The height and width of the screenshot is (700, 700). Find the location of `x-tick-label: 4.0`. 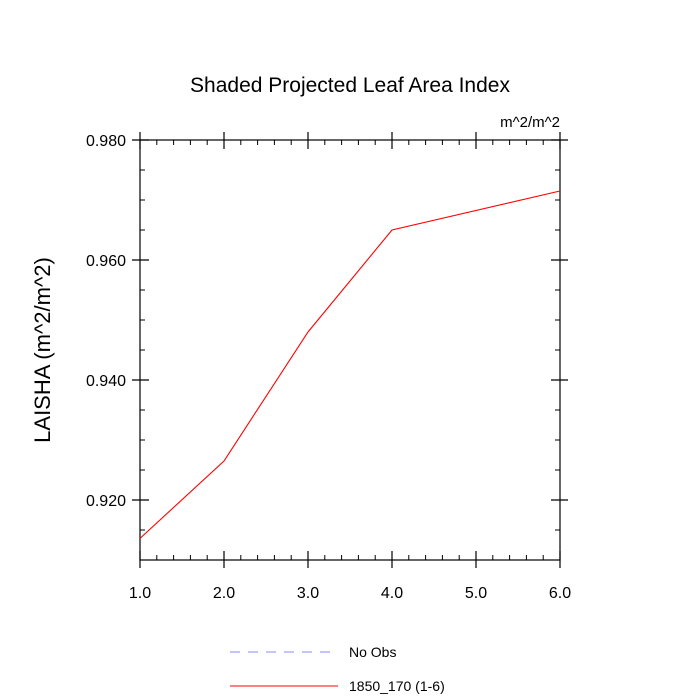

x-tick-label: 4.0 is located at coordinates (392, 593).